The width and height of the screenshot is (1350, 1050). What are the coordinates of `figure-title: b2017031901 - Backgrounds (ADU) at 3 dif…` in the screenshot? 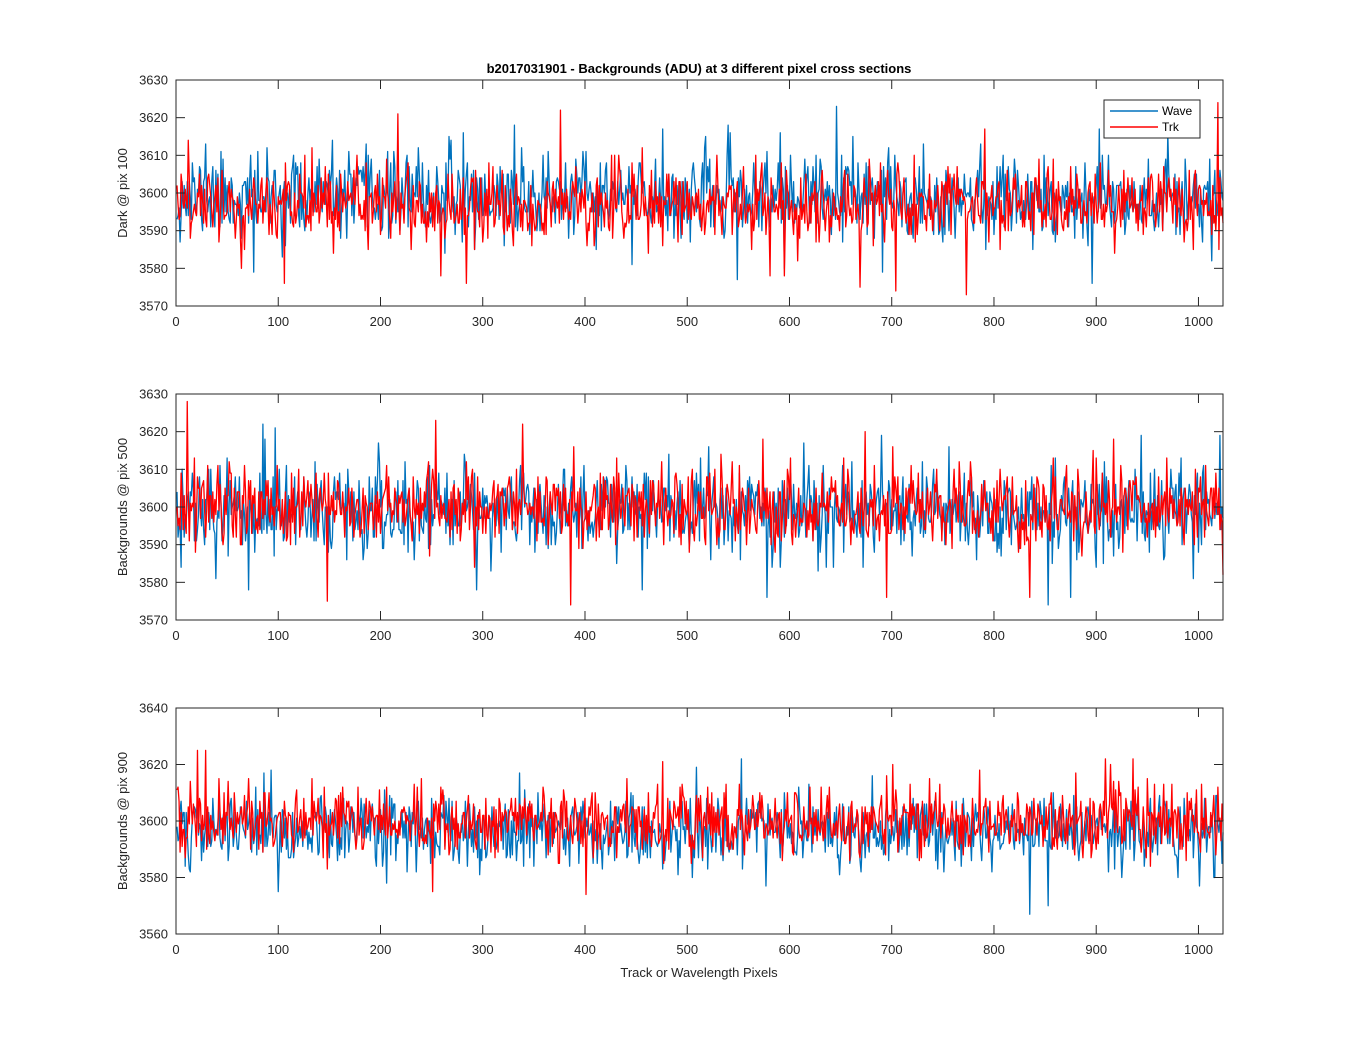 It's located at (699, 68).